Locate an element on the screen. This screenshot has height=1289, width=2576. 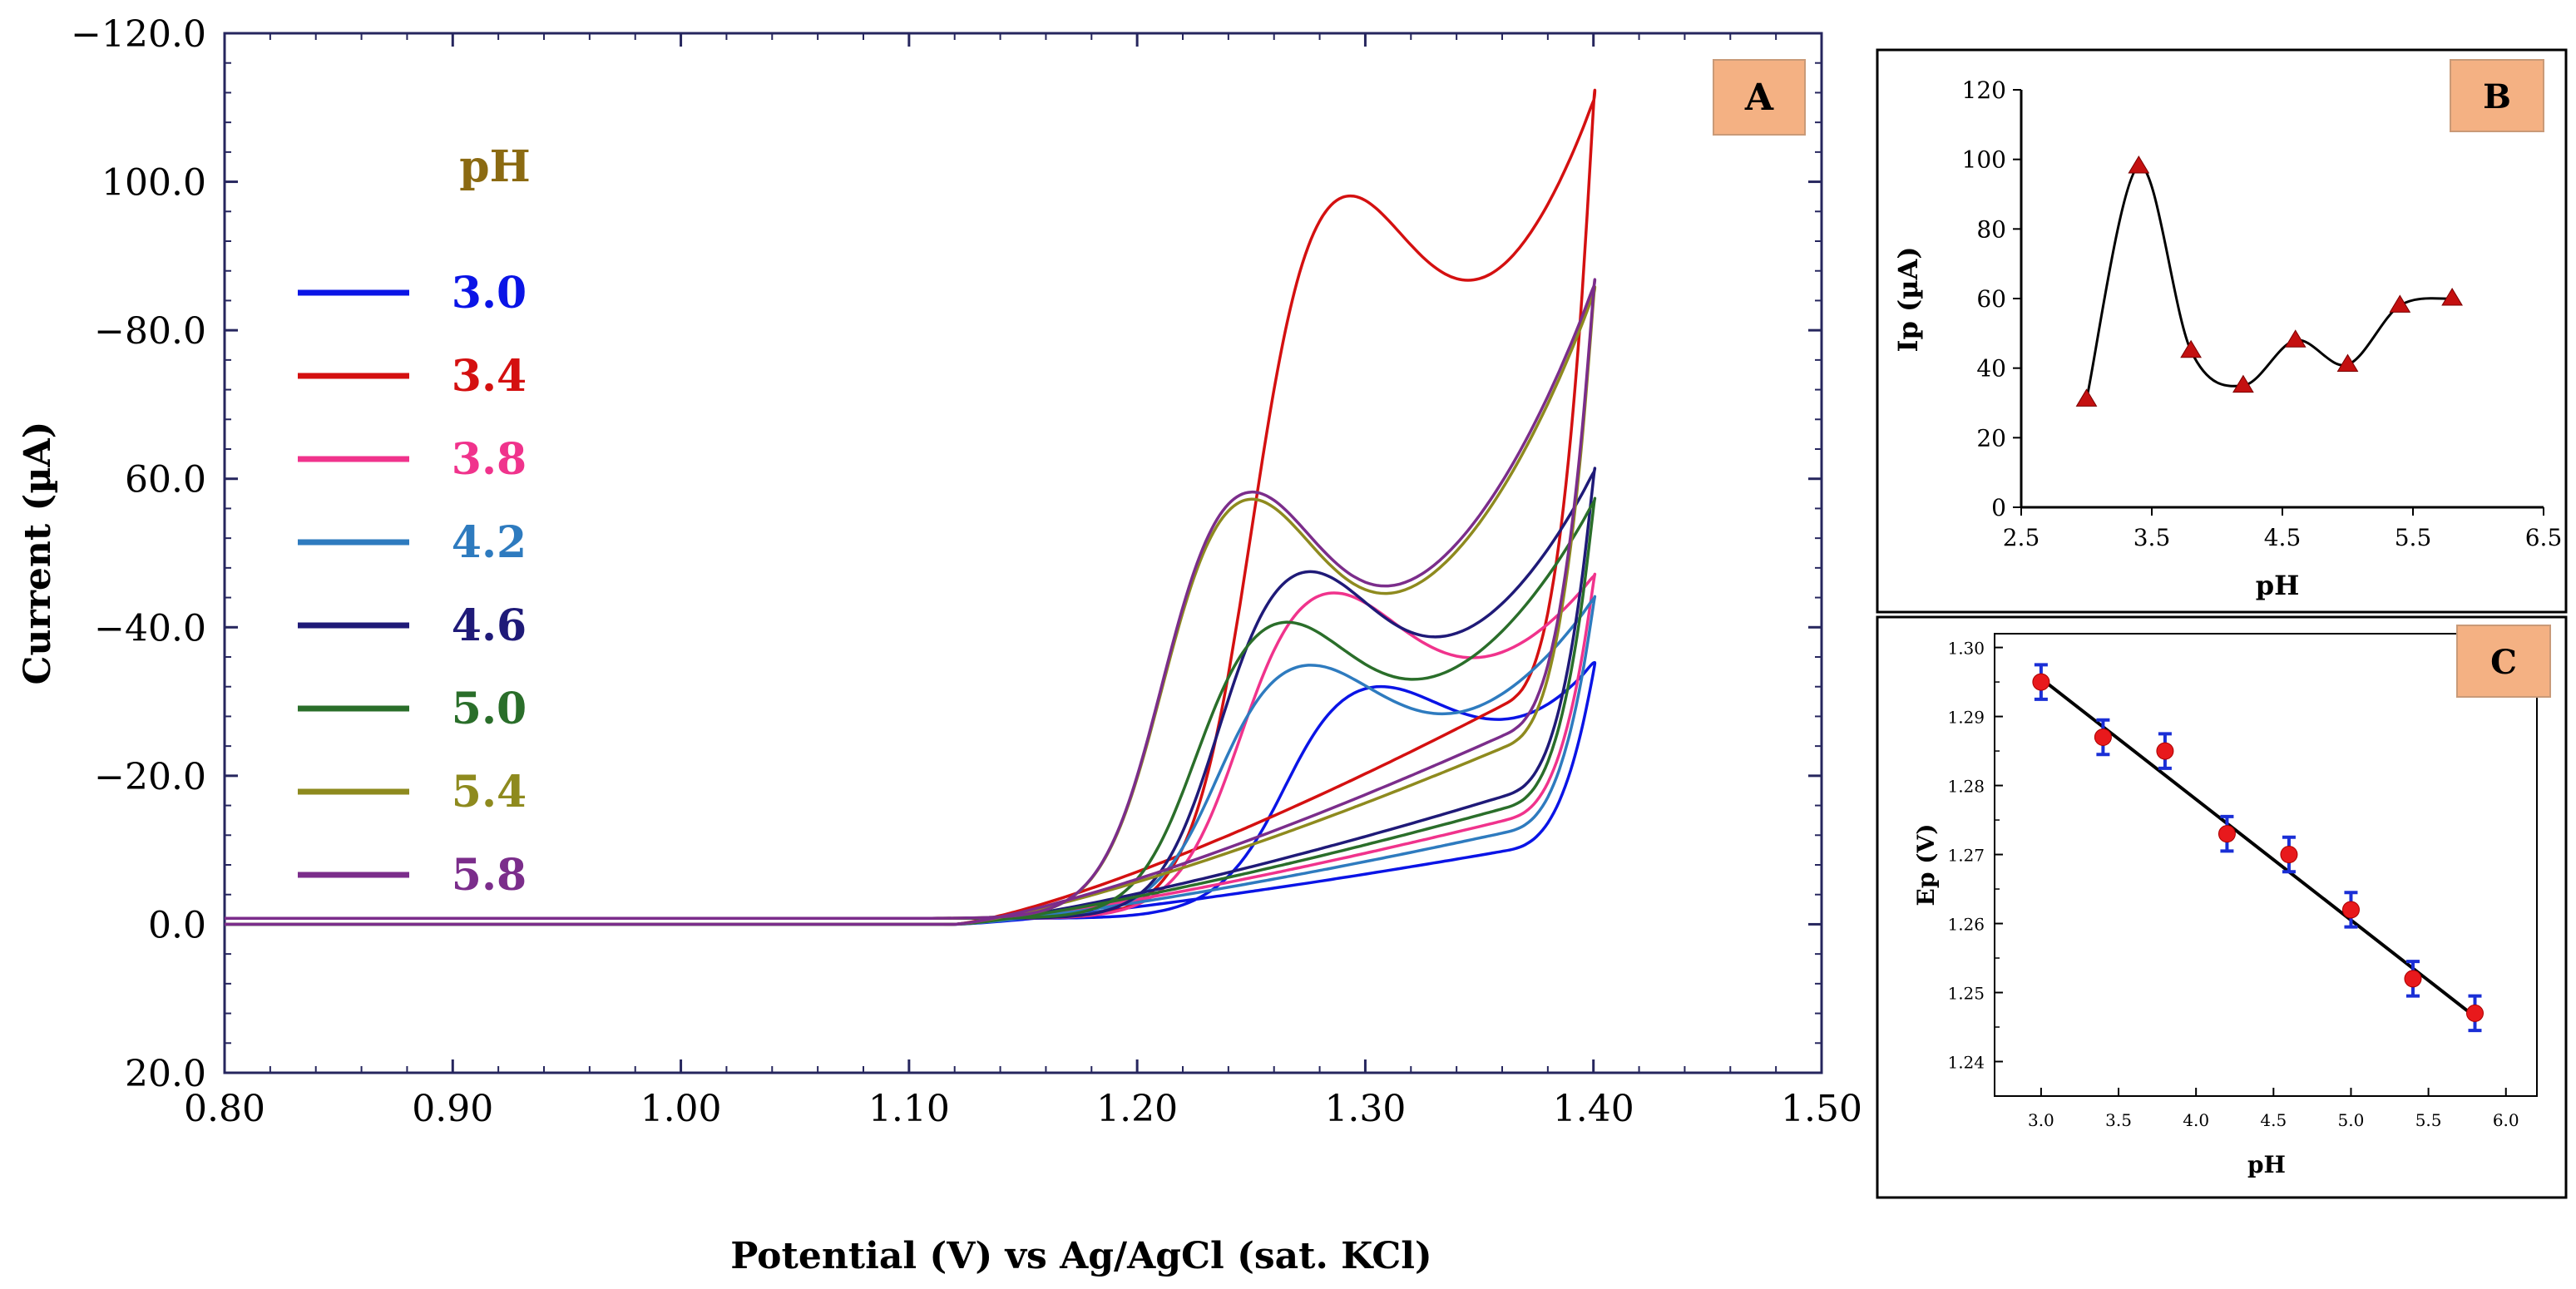
legend-label: 5.8 is located at coordinates (489, 876).